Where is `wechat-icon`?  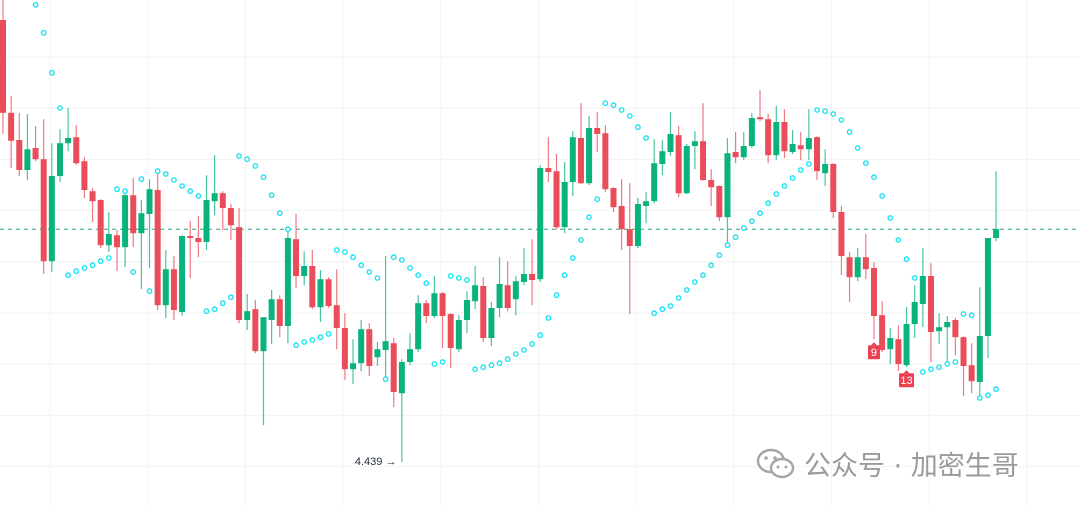 wechat-icon is located at coordinates (776, 464).